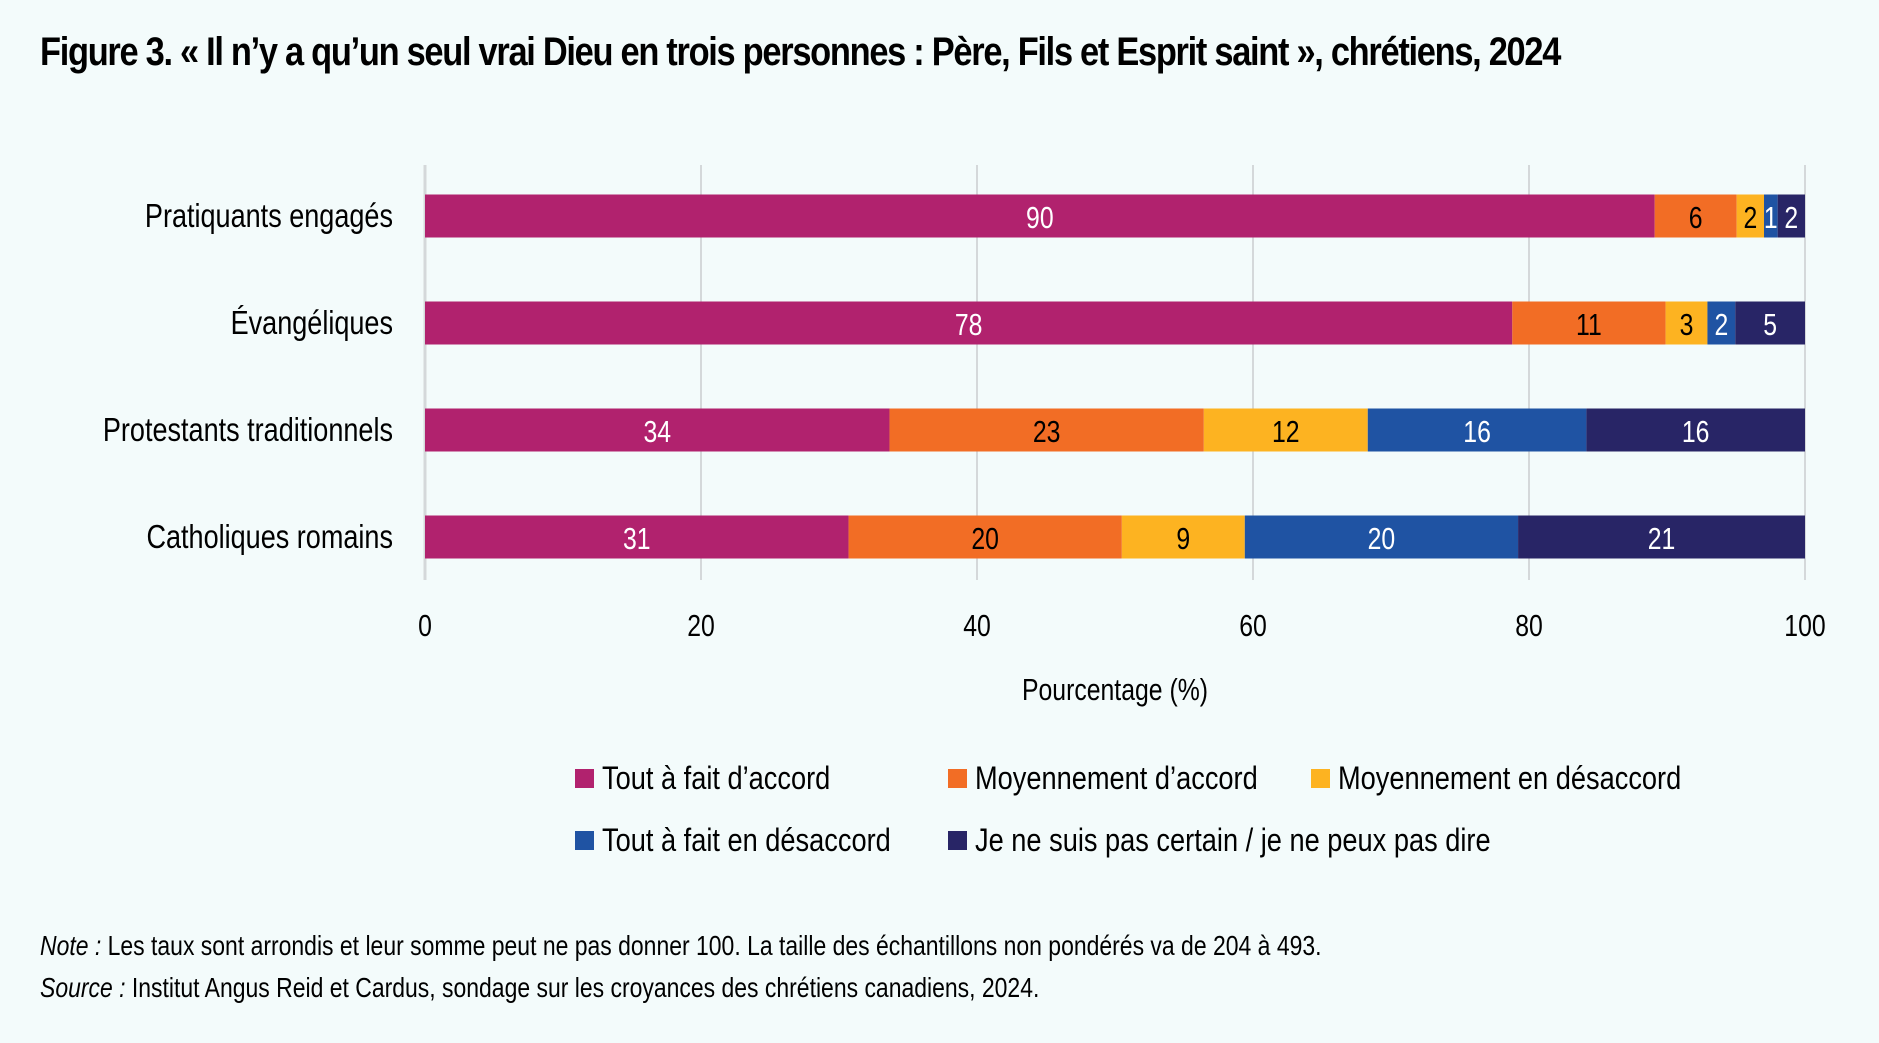  What do you see at coordinates (701, 625) in the screenshot?
I see `x-tick-label: 20` at bounding box center [701, 625].